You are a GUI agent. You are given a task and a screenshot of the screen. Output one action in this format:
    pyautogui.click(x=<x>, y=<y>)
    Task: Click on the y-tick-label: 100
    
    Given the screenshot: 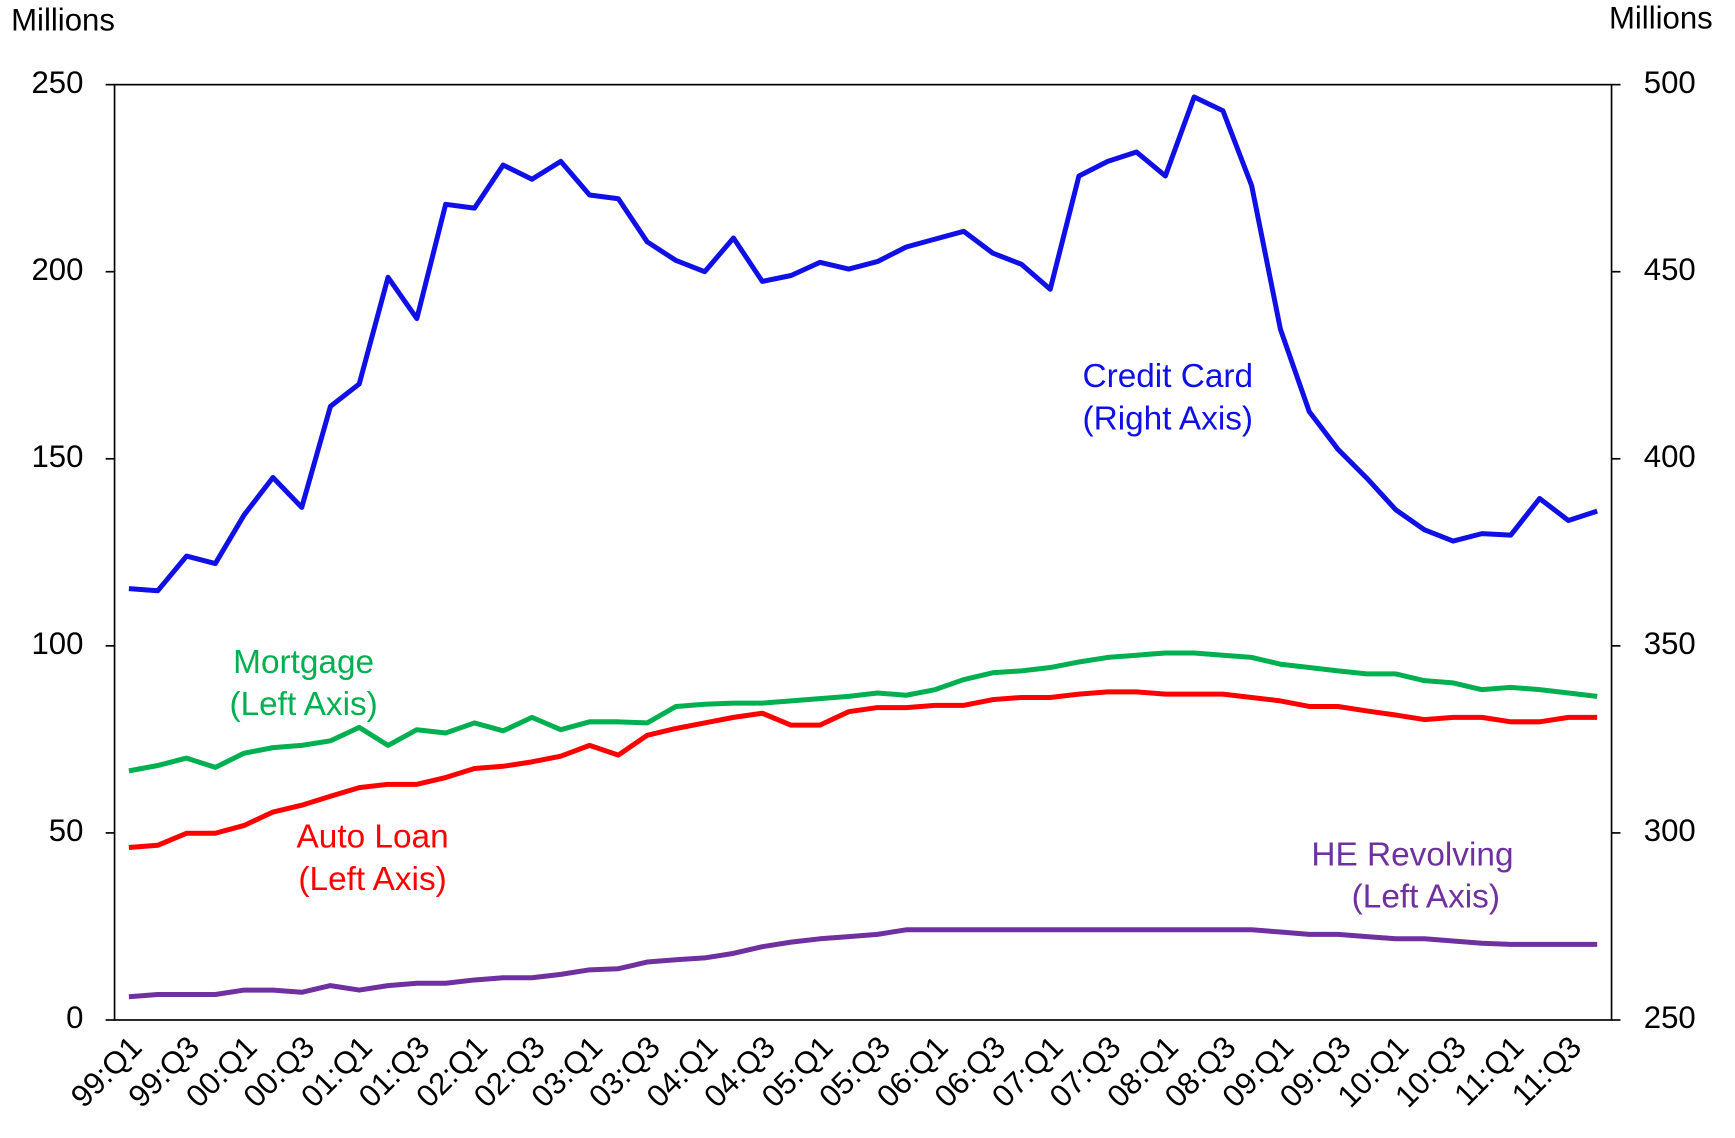 What is the action you would take?
    pyautogui.click(x=57, y=643)
    